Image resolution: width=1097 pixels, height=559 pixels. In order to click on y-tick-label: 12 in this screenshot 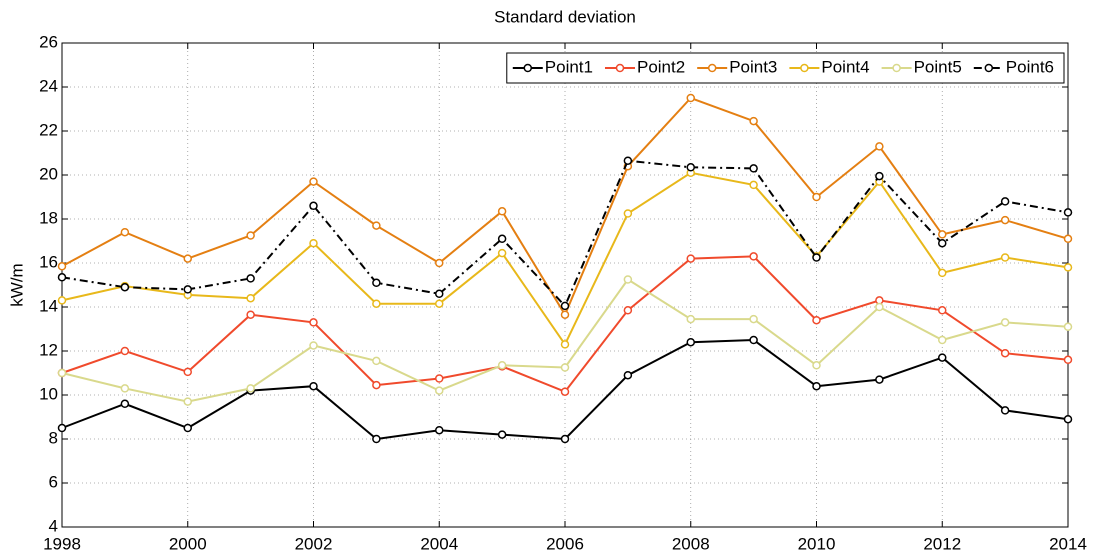, I will do `click(48, 349)`.